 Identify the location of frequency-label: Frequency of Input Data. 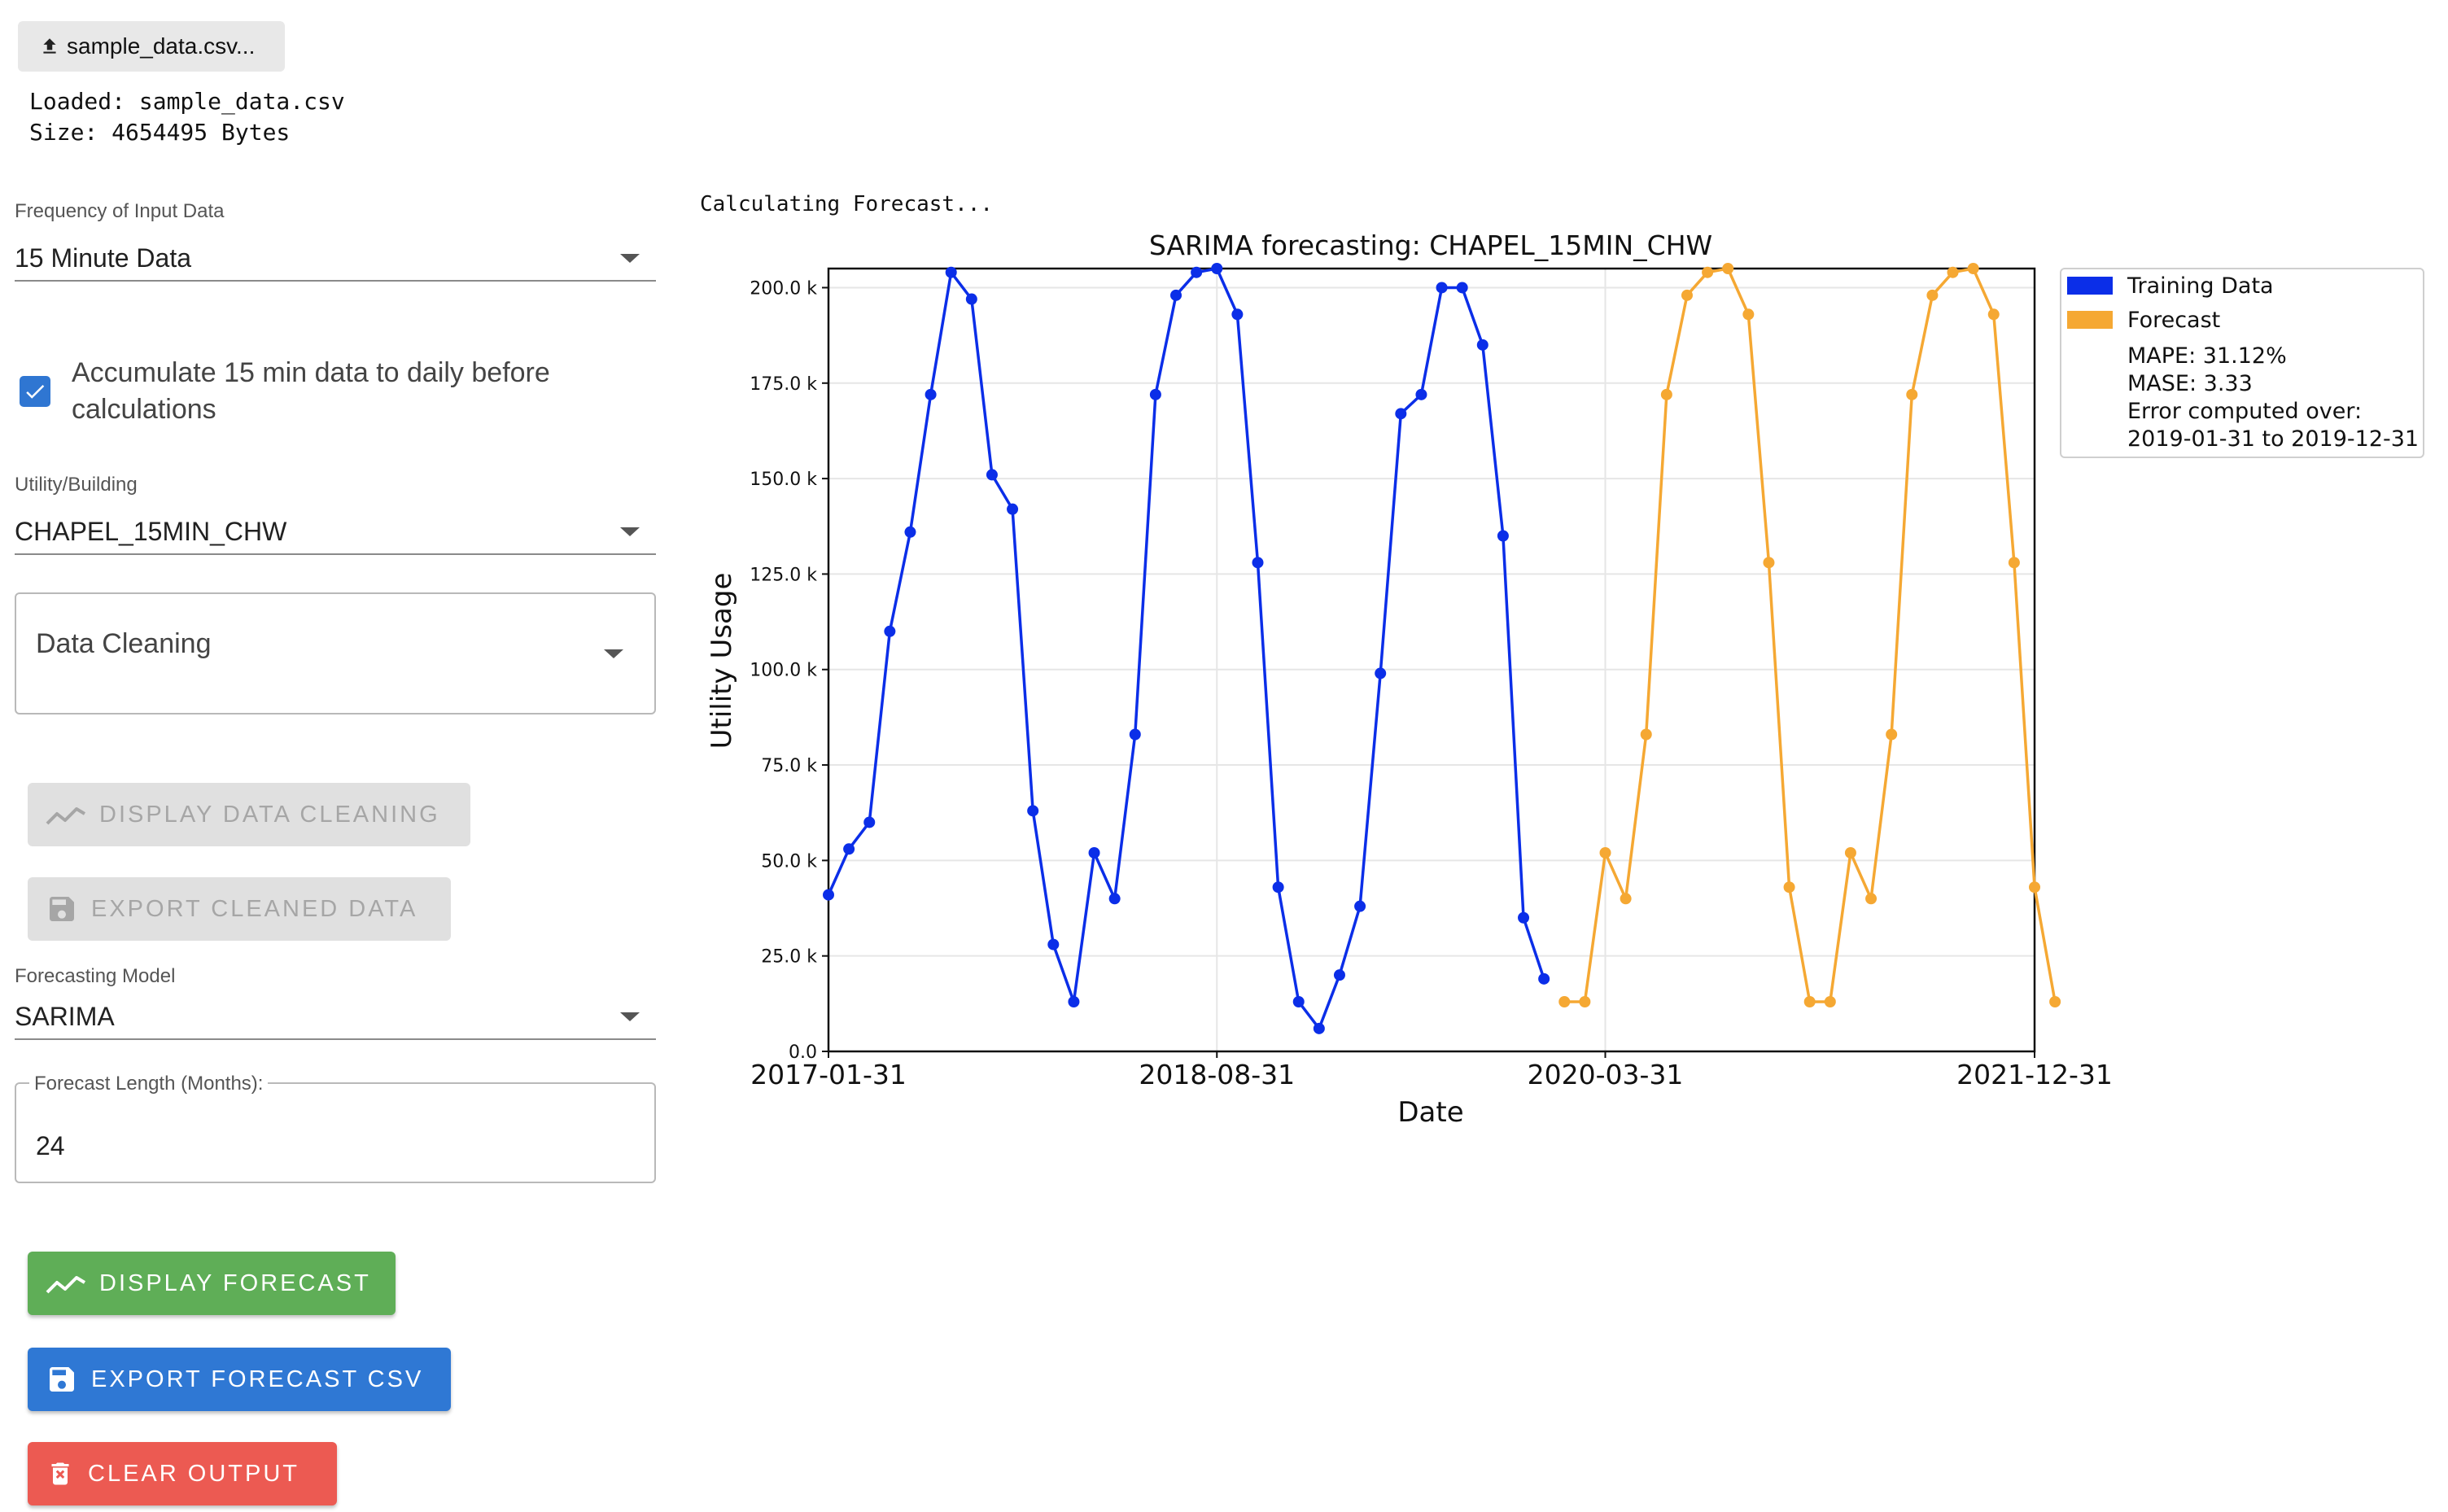
(120, 211).